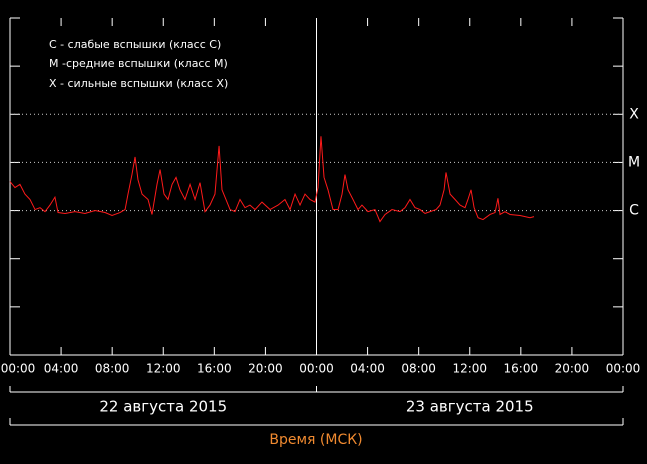 The width and height of the screenshot is (647, 464). Describe the element at coordinates (163, 407) in the screenshot. I see `day-label: 22 августа 2015` at that location.